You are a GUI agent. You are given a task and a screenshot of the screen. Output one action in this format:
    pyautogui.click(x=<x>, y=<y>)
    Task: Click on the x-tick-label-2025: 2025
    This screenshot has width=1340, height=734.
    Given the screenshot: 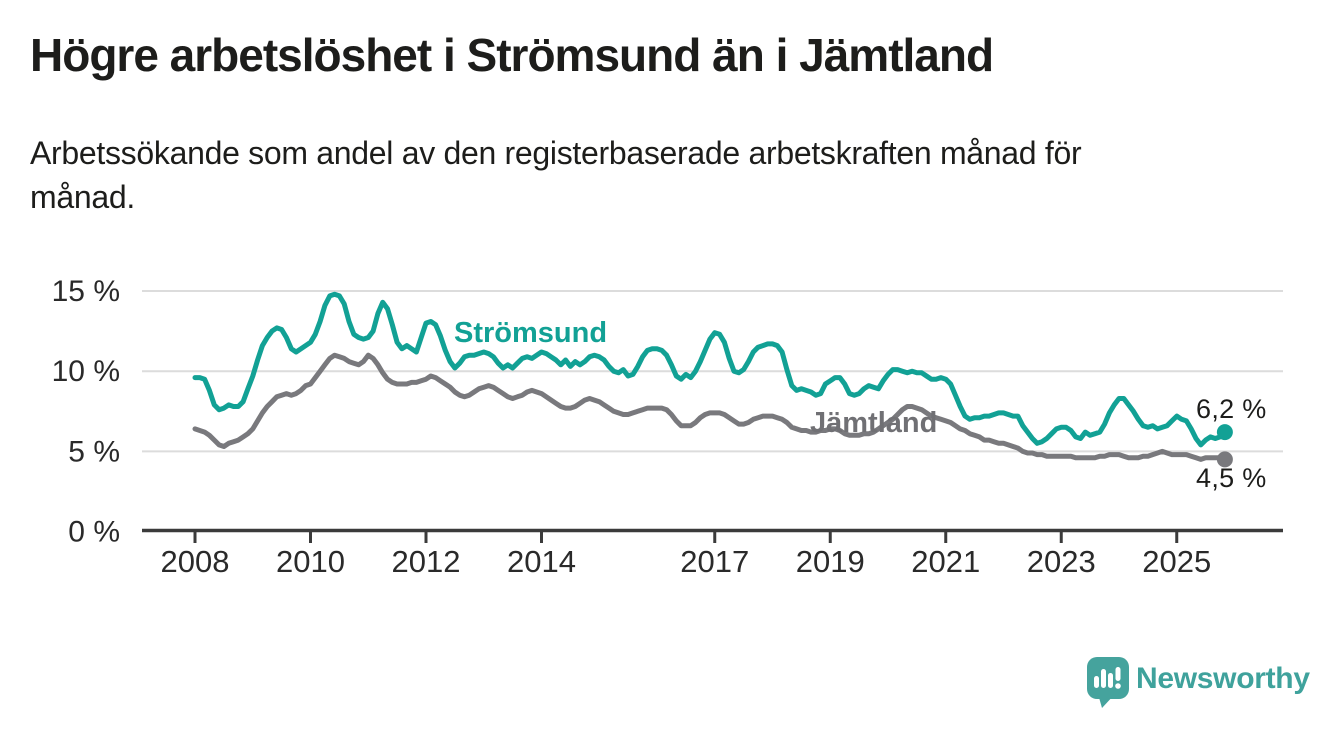 What is the action you would take?
    pyautogui.click(x=1176, y=561)
    